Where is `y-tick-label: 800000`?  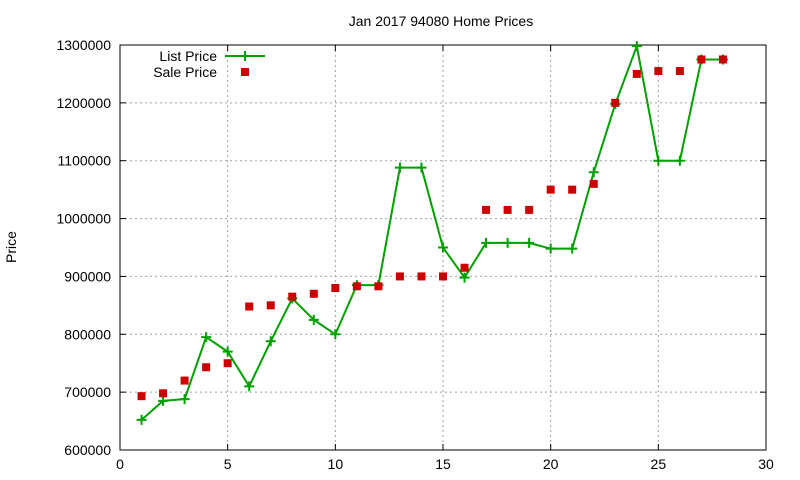
y-tick-label: 800000 is located at coordinates (87, 334).